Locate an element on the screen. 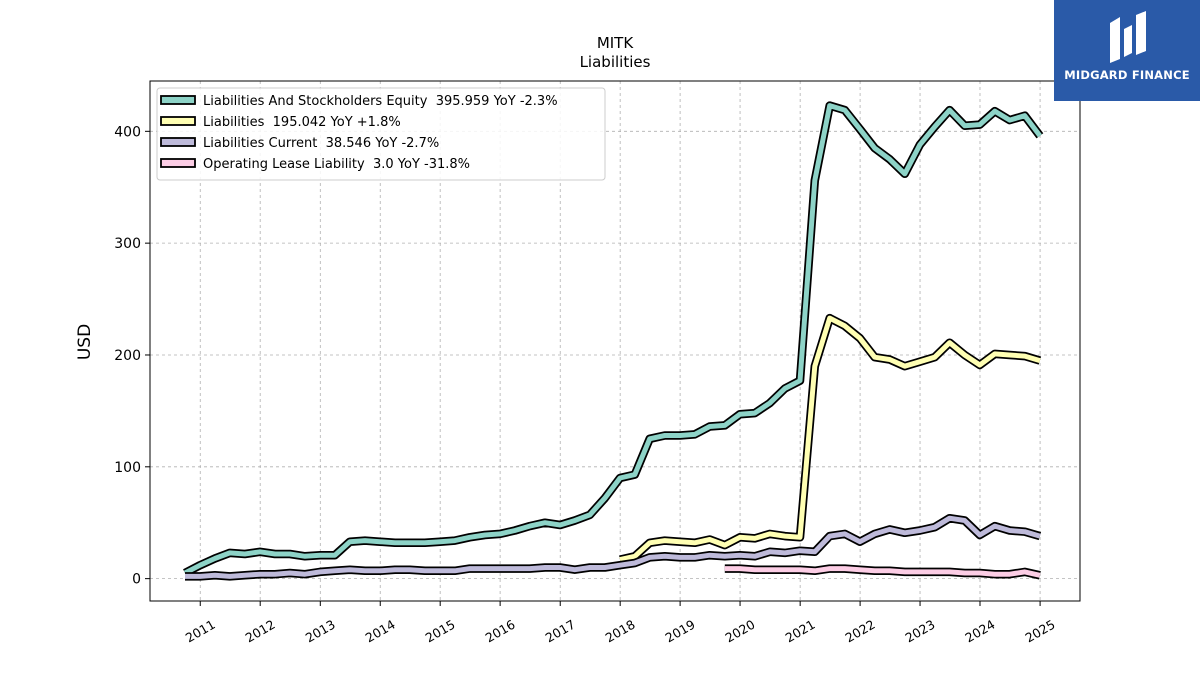  x-tick-label: 2014 is located at coordinates (380, 631).